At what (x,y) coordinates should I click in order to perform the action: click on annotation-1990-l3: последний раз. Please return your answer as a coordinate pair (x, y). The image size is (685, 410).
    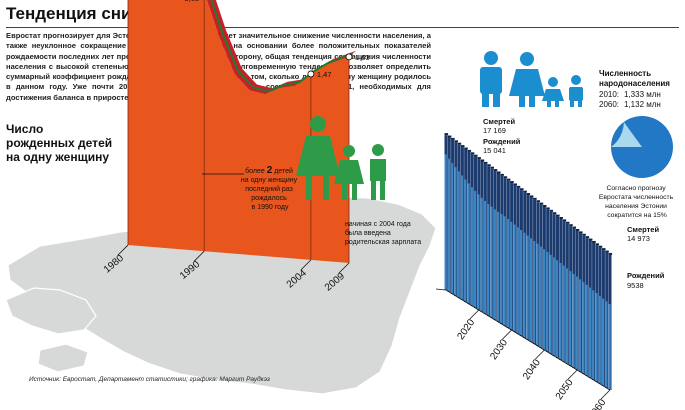
    Looking at the image, I should click on (269, 189).